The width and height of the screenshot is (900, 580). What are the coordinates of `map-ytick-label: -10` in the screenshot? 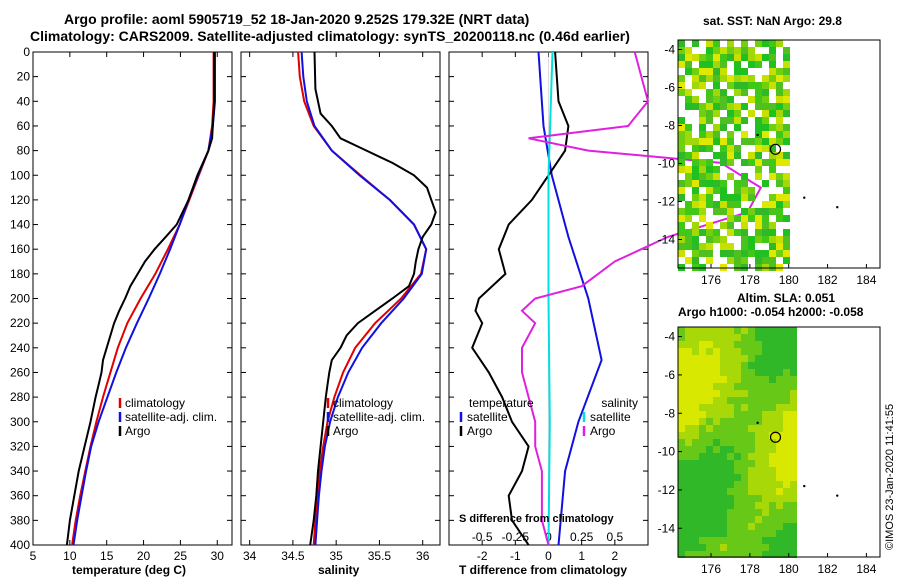 It's located at (667, 452).